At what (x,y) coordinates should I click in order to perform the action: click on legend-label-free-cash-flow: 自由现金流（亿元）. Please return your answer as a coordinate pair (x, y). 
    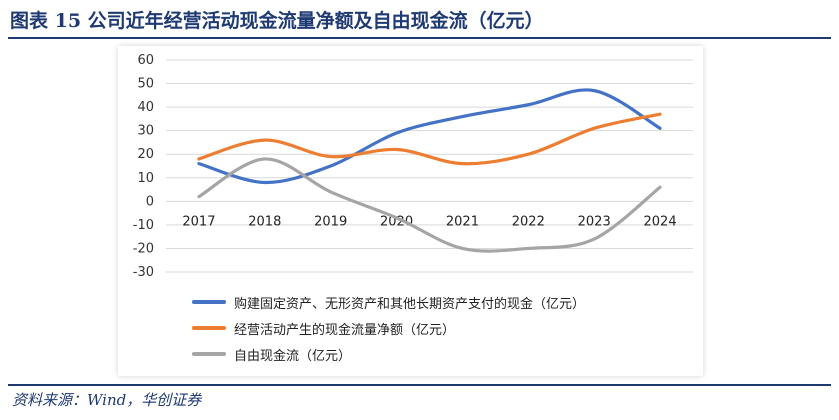
    Looking at the image, I should click on (293, 356).